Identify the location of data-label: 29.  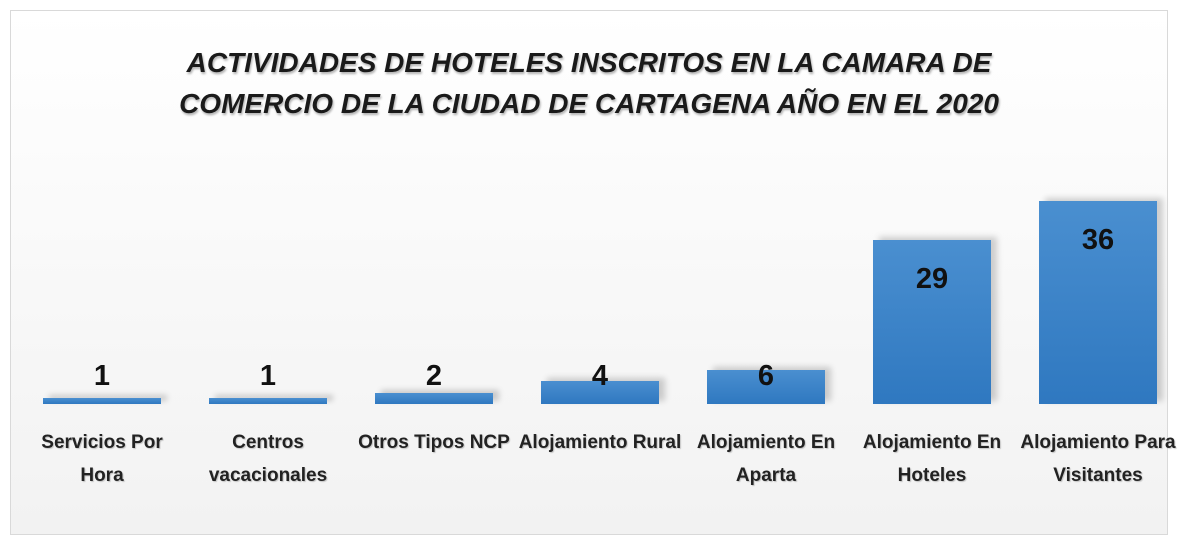
(932, 279).